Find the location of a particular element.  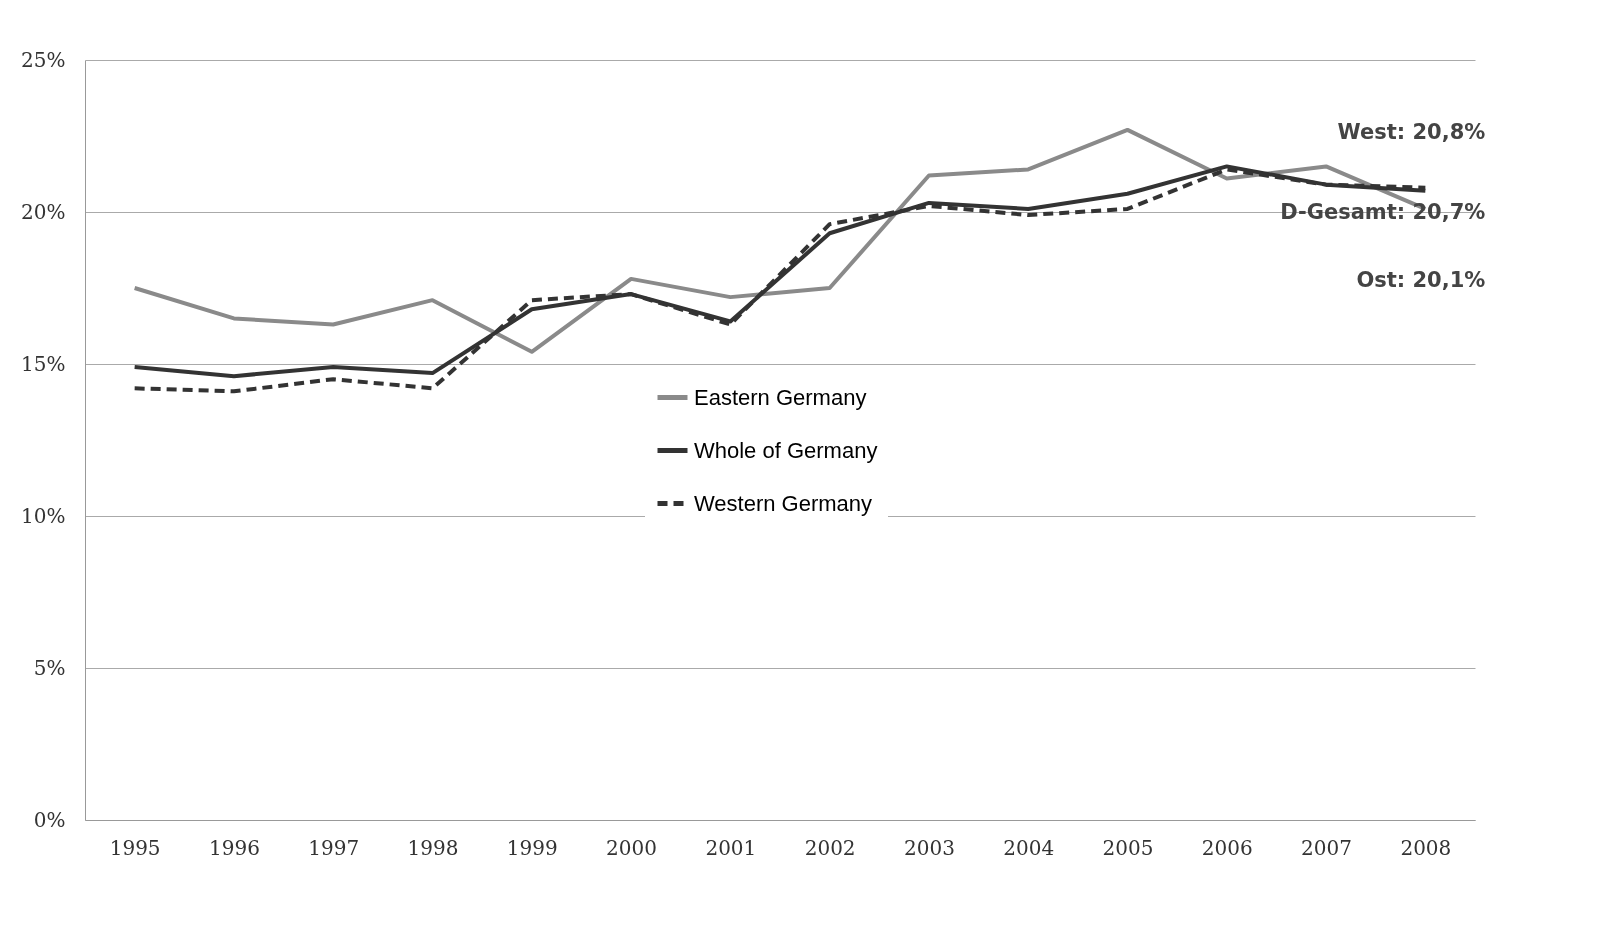

y-tick-label: 25% is located at coordinates (43, 59).